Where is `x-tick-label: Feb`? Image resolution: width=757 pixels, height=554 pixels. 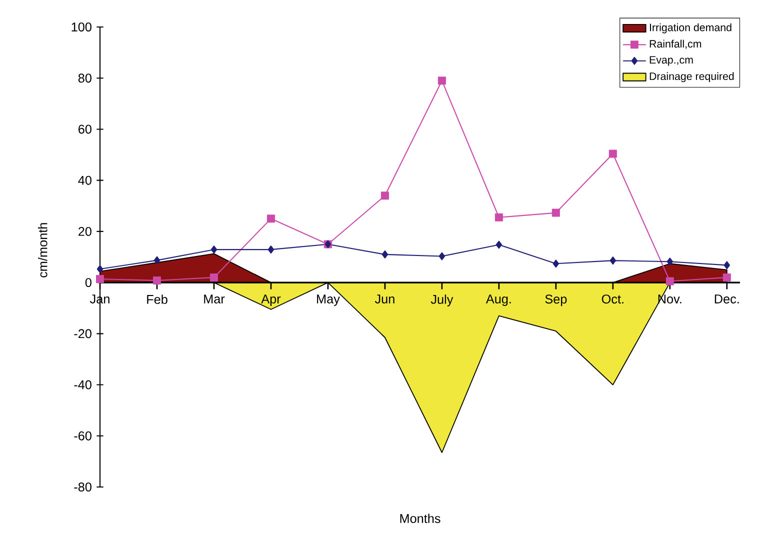 x-tick-label: Feb is located at coordinates (157, 299).